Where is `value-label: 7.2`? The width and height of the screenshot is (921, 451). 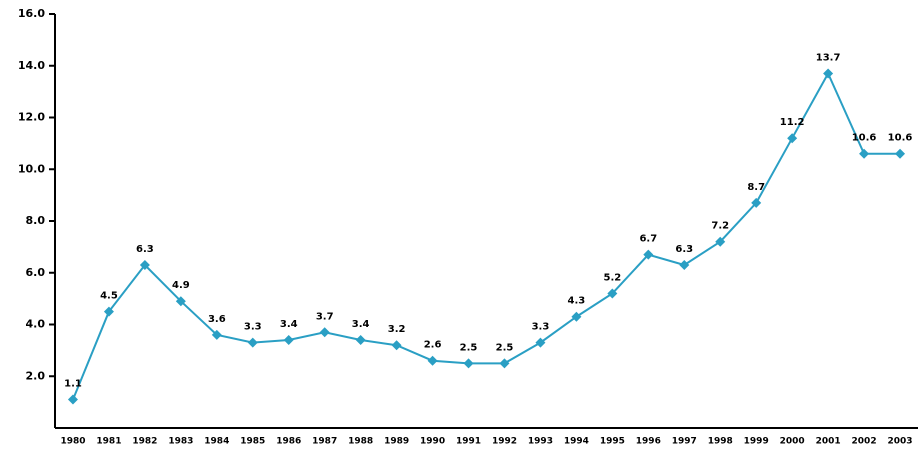 value-label: 7.2 is located at coordinates (720, 226).